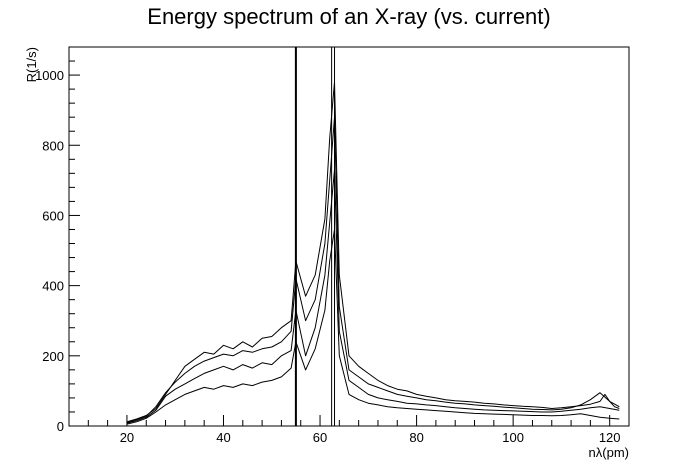  What do you see at coordinates (416, 437) in the screenshot?
I see `x-tick-label: 80` at bounding box center [416, 437].